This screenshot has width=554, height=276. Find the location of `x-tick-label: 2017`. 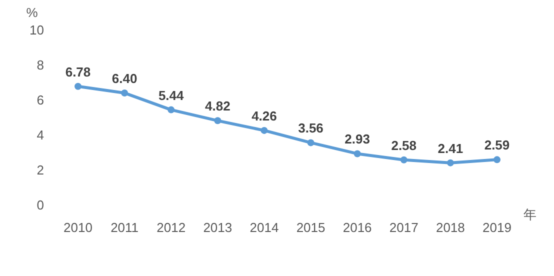

x-tick-label: 2017 is located at coordinates (403, 227).